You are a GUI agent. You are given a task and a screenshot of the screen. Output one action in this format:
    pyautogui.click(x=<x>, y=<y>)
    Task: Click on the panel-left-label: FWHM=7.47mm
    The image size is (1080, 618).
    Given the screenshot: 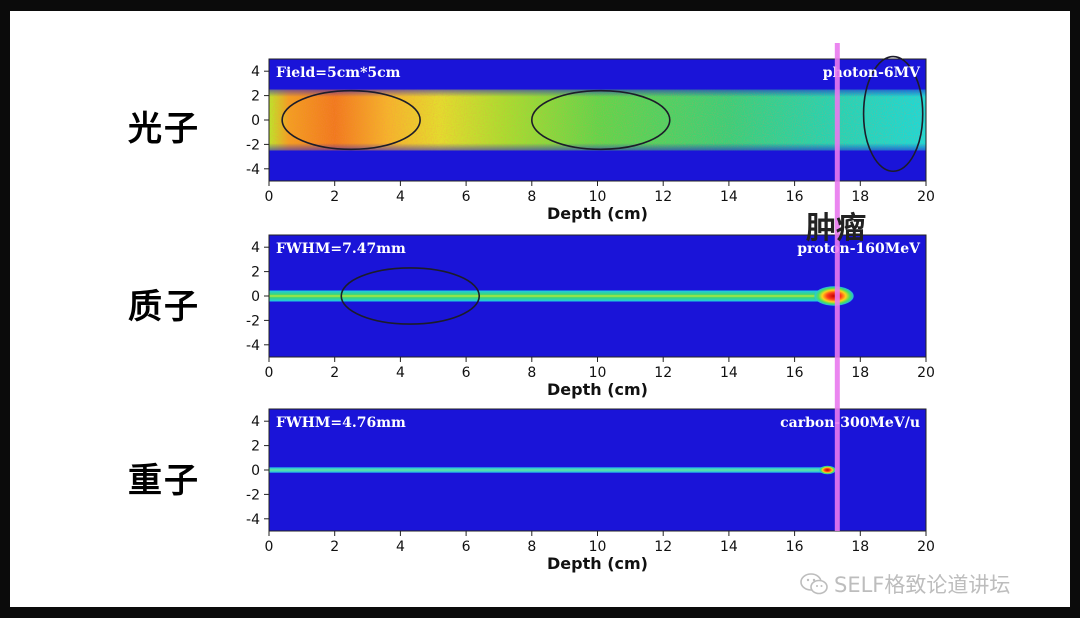 What is the action you would take?
    pyautogui.click(x=341, y=249)
    